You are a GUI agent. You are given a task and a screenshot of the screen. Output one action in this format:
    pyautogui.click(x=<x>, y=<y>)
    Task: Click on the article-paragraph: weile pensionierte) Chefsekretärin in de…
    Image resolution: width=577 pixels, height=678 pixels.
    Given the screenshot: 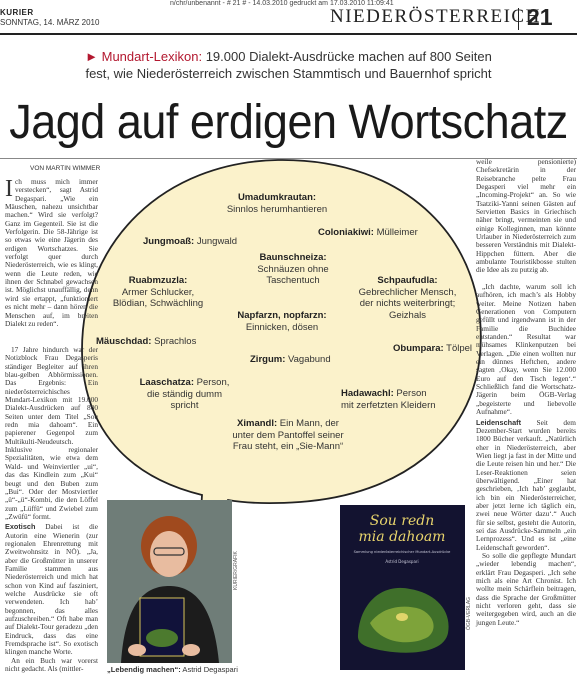 What is the action you would take?
    pyautogui.click(x=526, y=216)
    